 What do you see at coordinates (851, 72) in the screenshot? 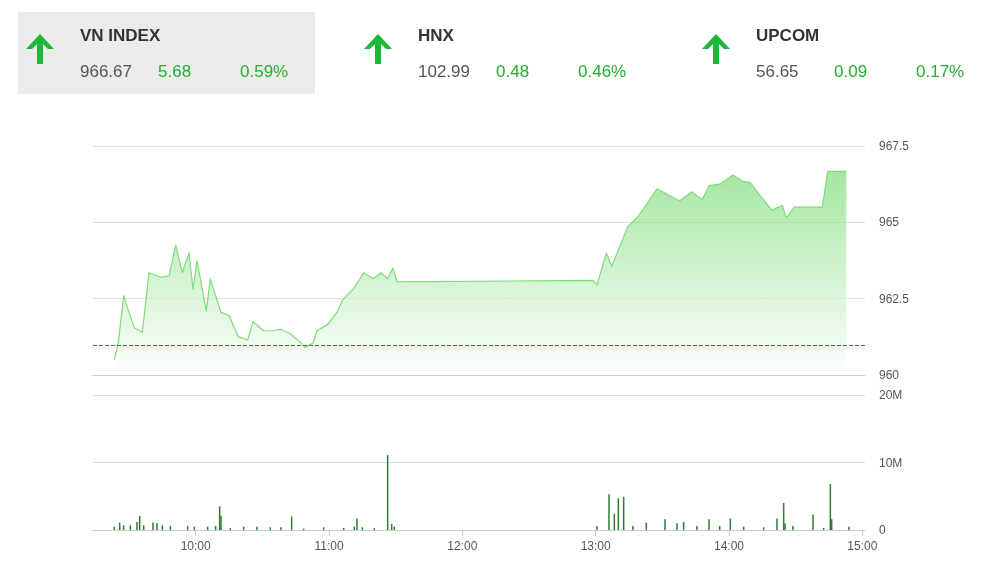
I see `text: 0.09` at bounding box center [851, 72].